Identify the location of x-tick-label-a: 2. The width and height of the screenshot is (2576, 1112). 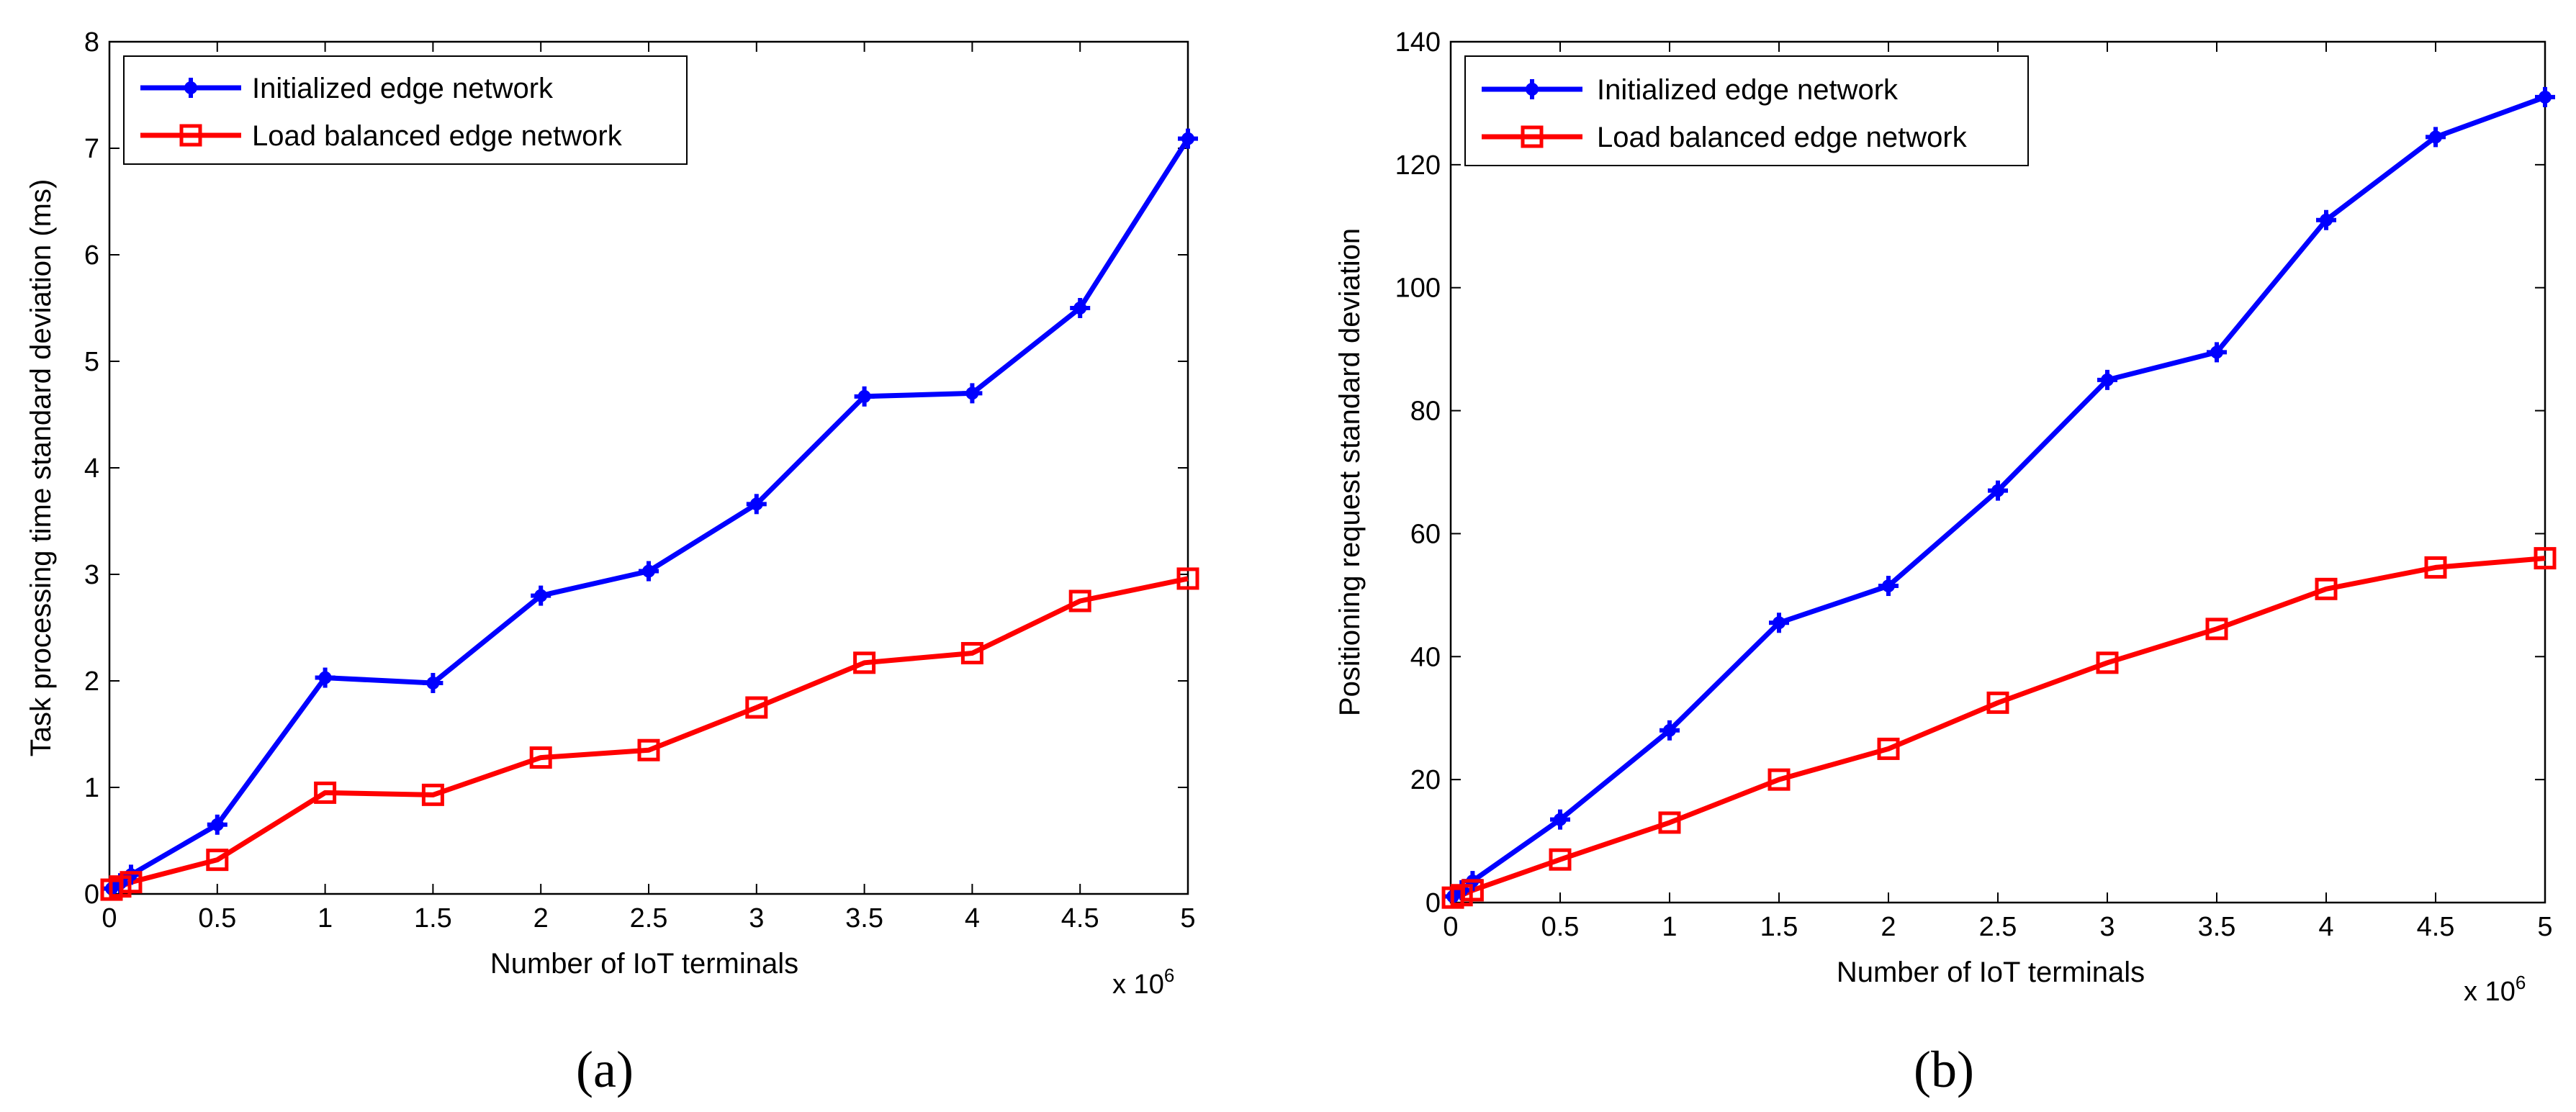
(541, 918).